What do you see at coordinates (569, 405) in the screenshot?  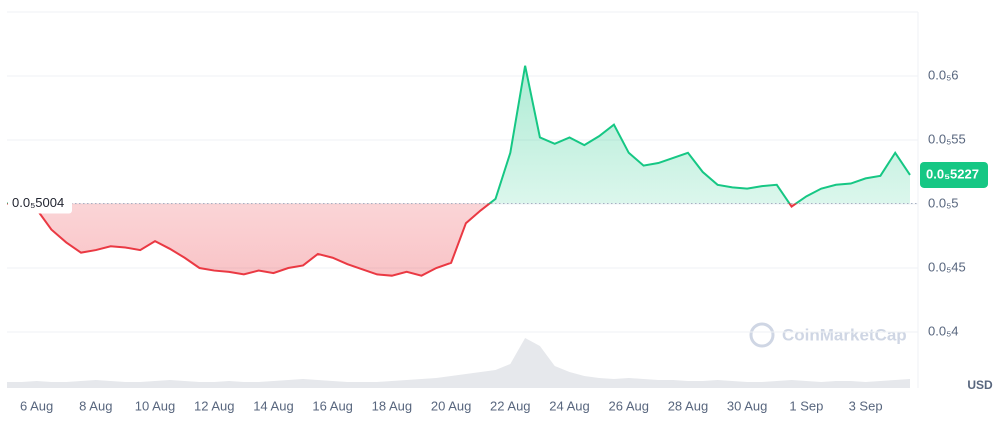 I see `x-tick-label: 24 Aug` at bounding box center [569, 405].